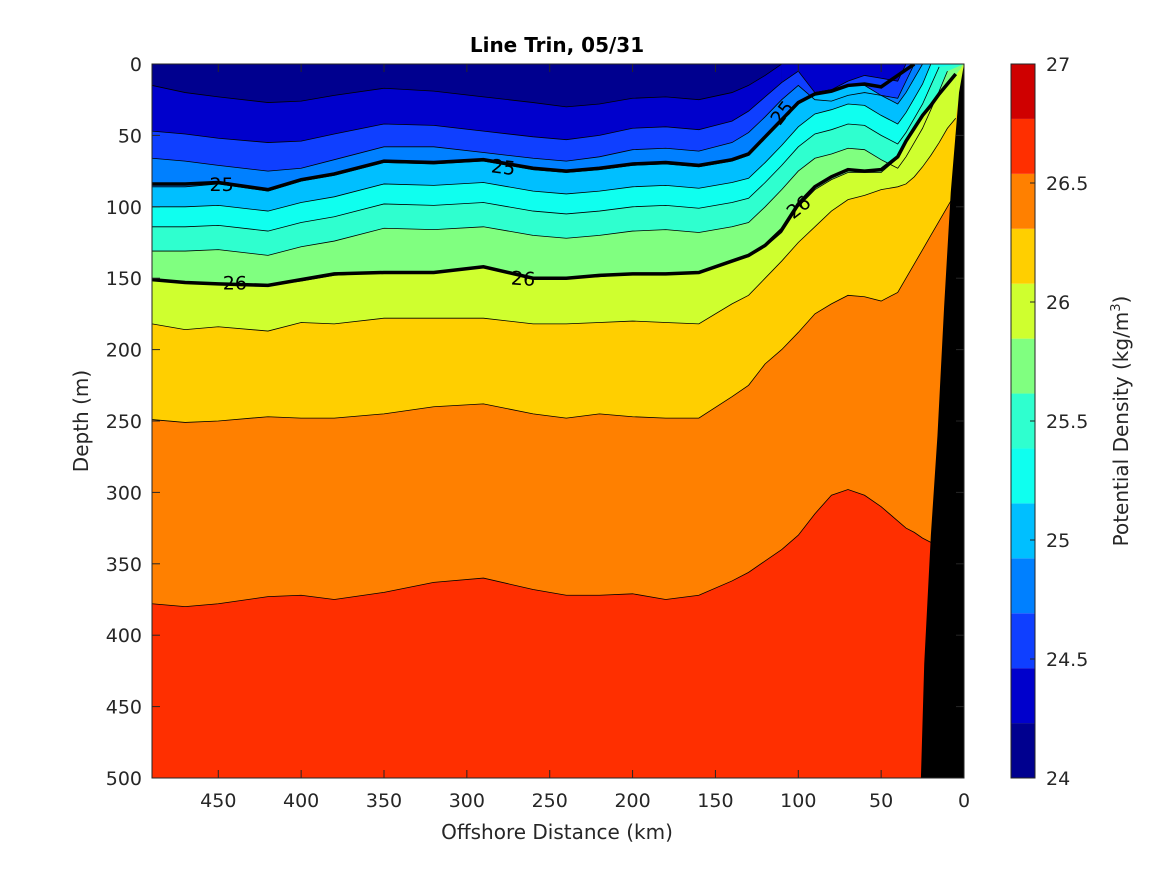 Image resolution: width=1167 pixels, height=875 pixels. I want to click on colorbar-tick-label: 24, so click(1058, 779).